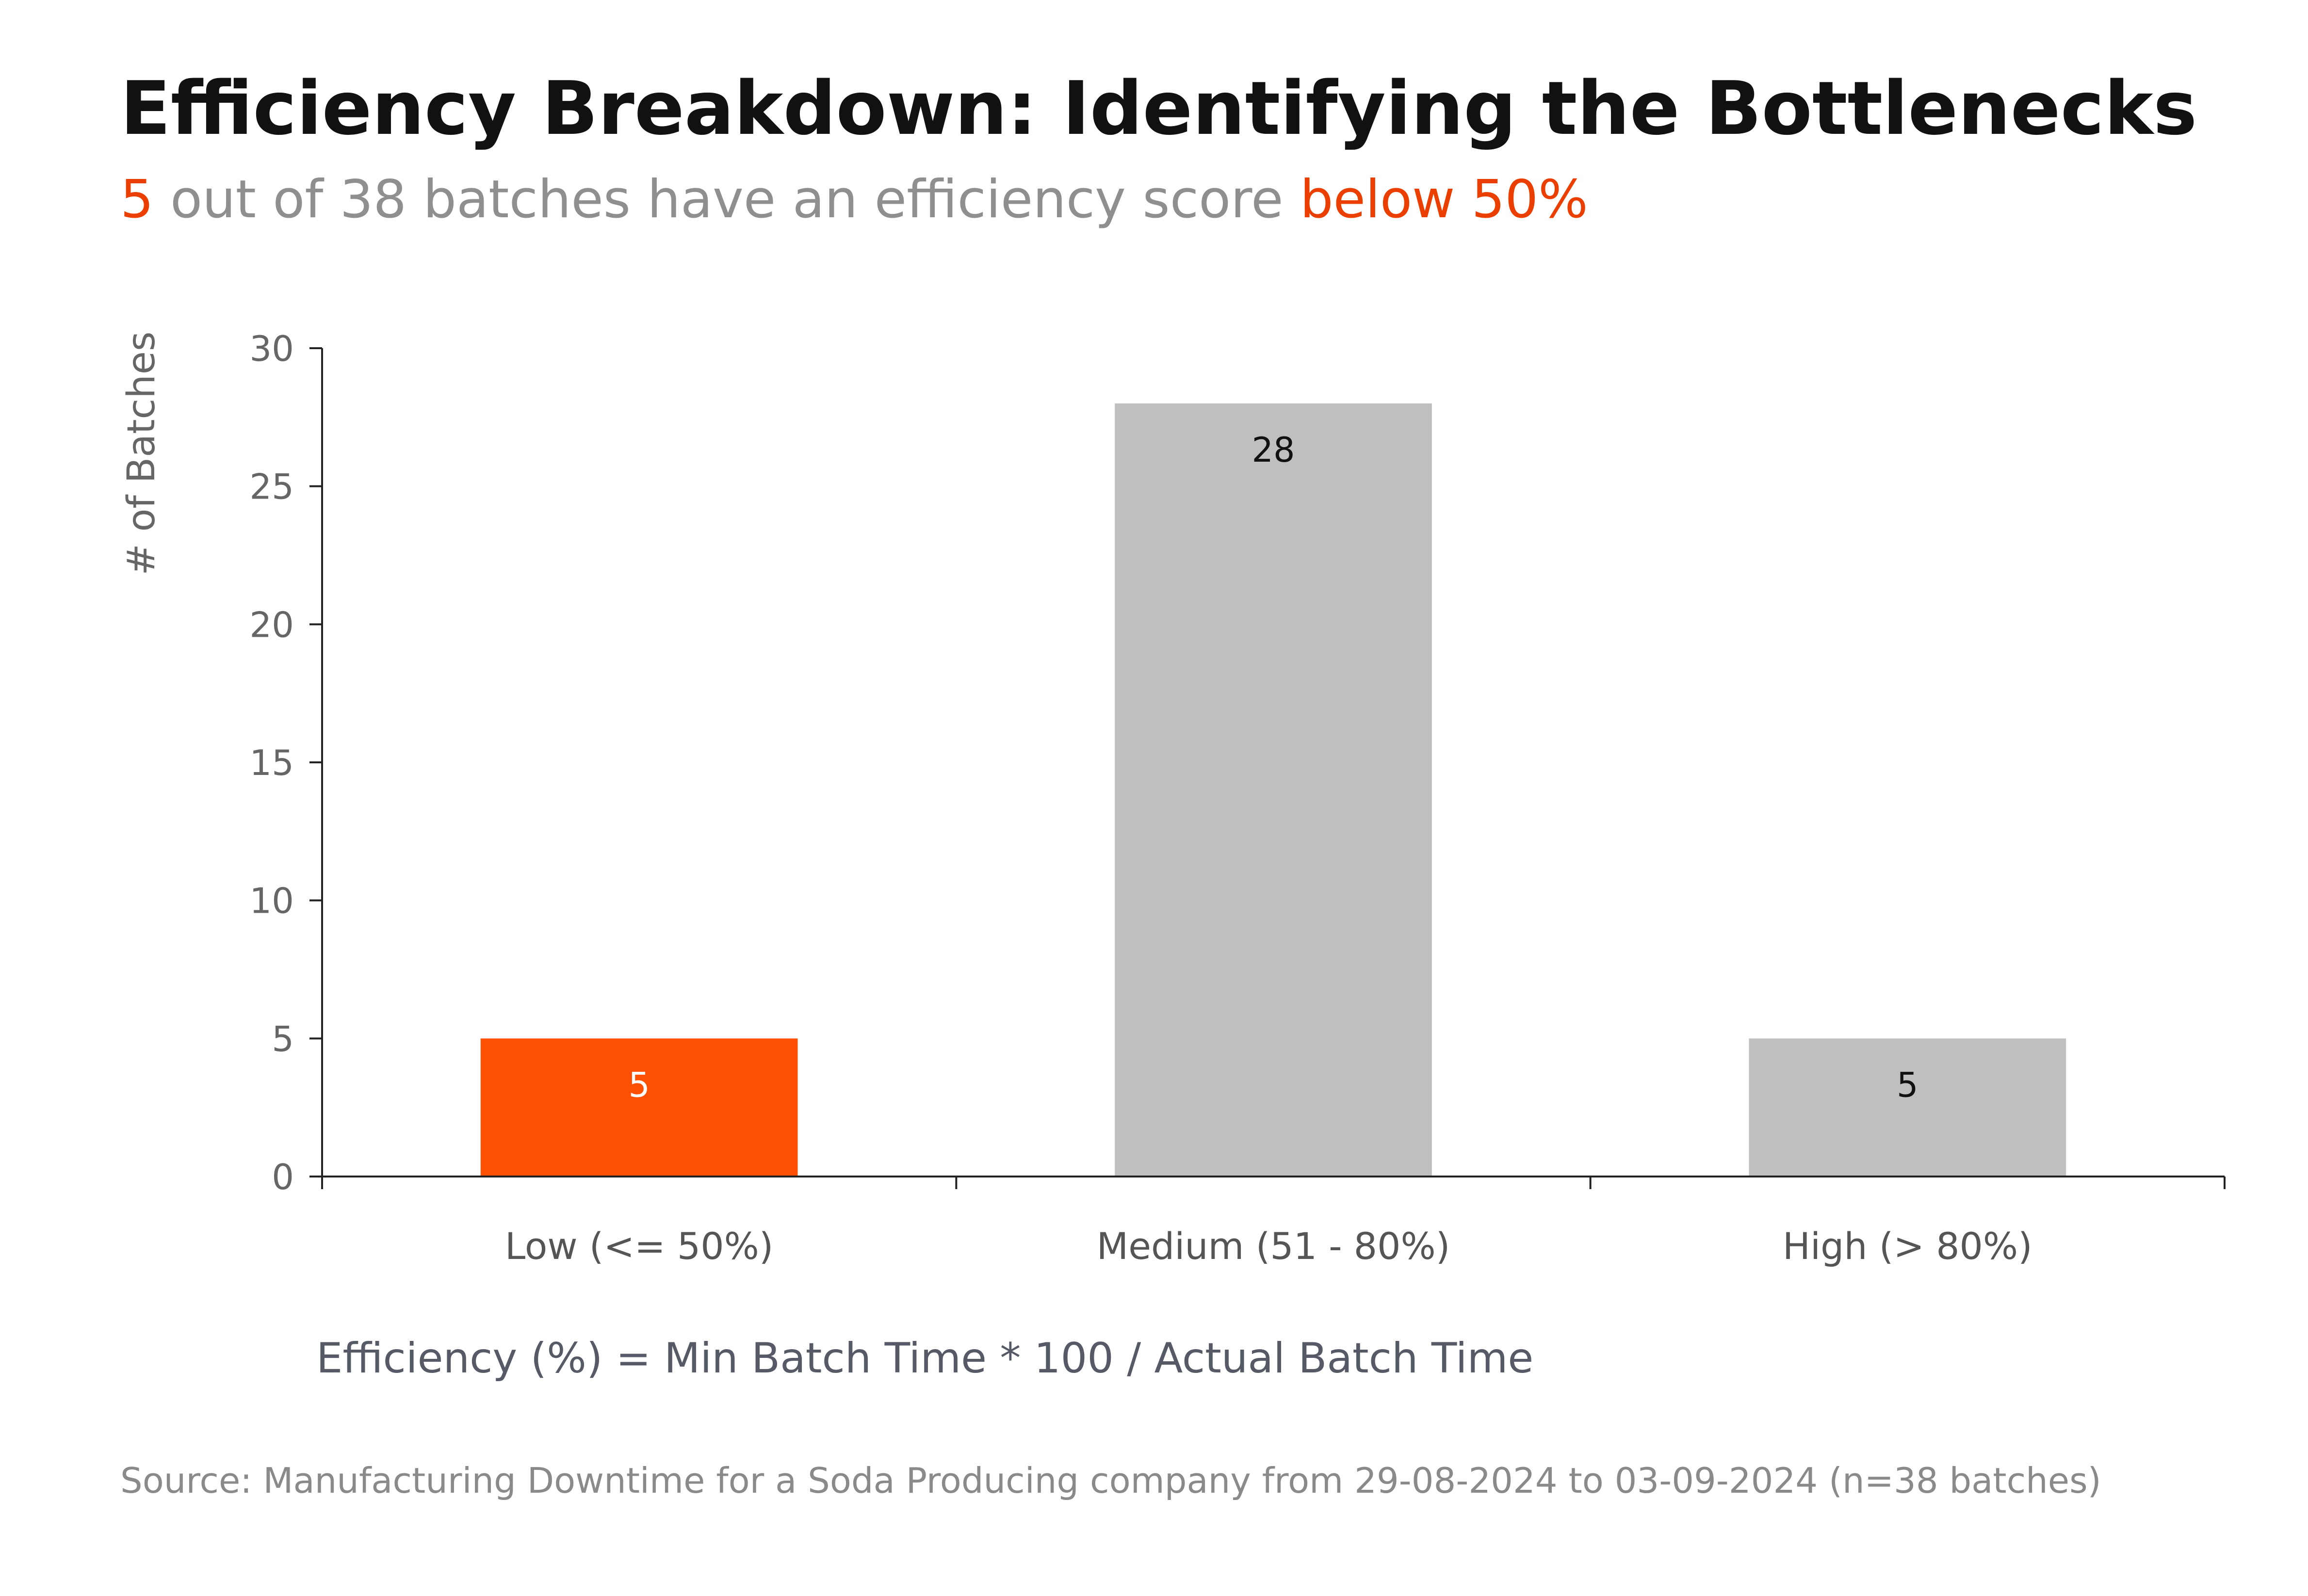 The width and height of the screenshot is (2308, 1596). I want to click on y-axis-label: # of Batches, so click(142, 454).